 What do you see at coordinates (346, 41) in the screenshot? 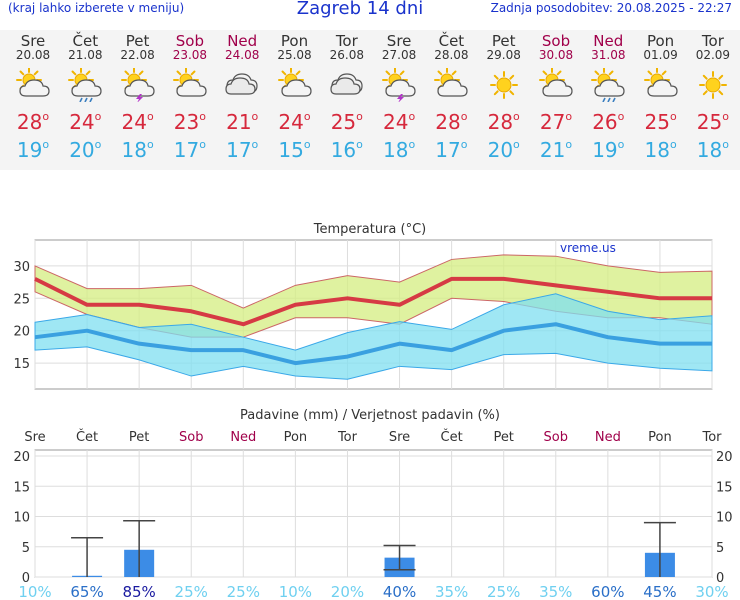
I see `day-name: Tor` at bounding box center [346, 41].